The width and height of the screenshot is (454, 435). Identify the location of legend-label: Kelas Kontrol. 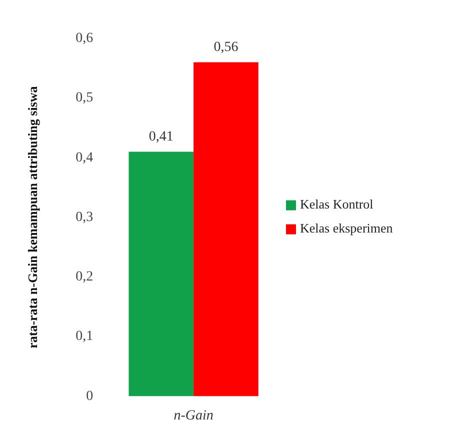
(337, 204).